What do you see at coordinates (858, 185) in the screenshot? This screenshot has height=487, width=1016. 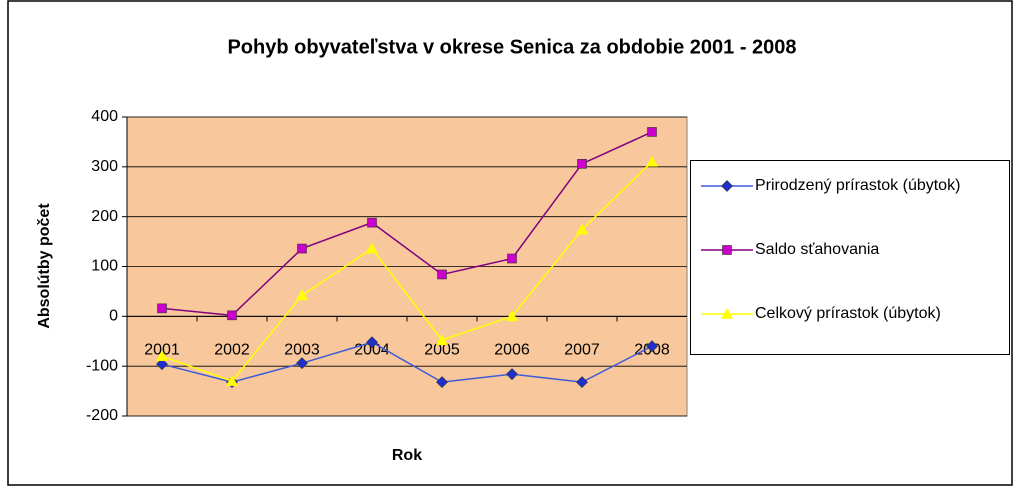 I see `legend-label: Prirodzený prírastok (úbytok)` at bounding box center [858, 185].